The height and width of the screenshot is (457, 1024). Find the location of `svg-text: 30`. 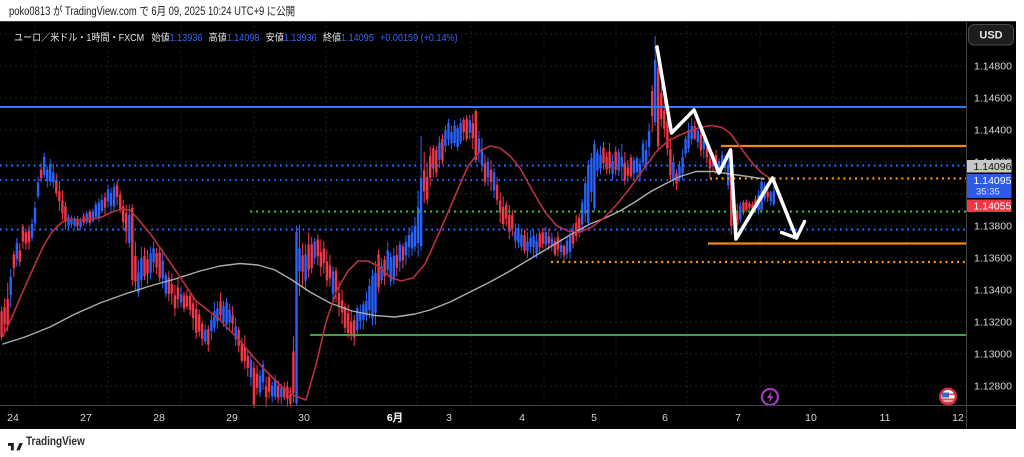

svg-text: 30 is located at coordinates (304, 418).